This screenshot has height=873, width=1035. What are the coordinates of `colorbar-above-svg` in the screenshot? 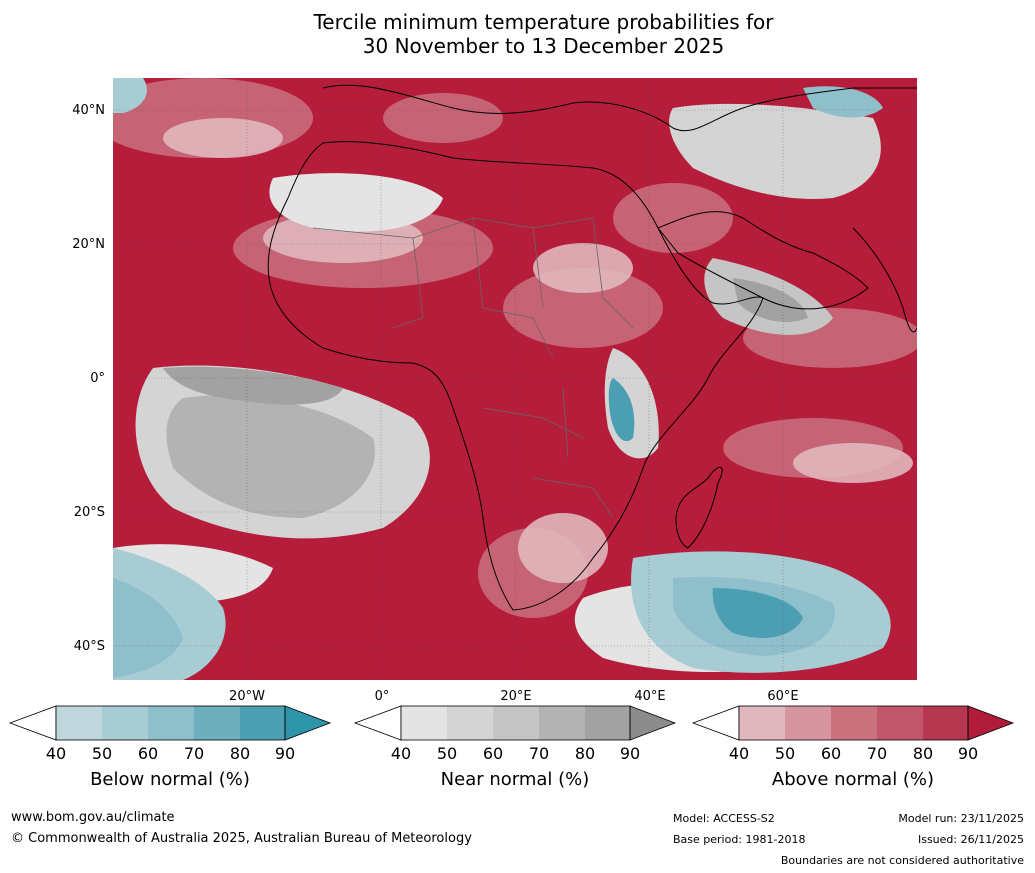 It's located at (853, 723).